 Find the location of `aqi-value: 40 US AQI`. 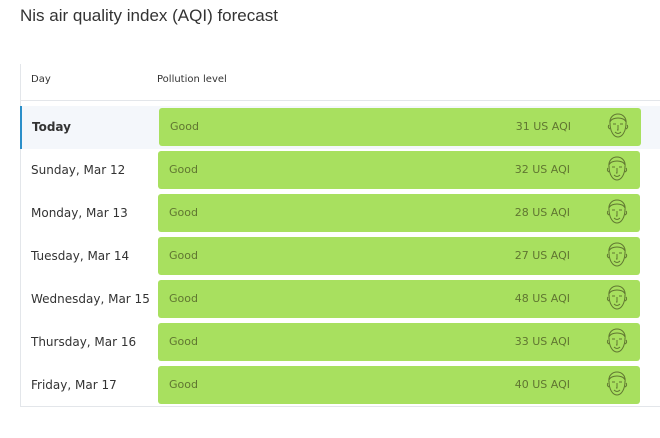

aqi-value: 40 US AQI is located at coordinates (542, 384).